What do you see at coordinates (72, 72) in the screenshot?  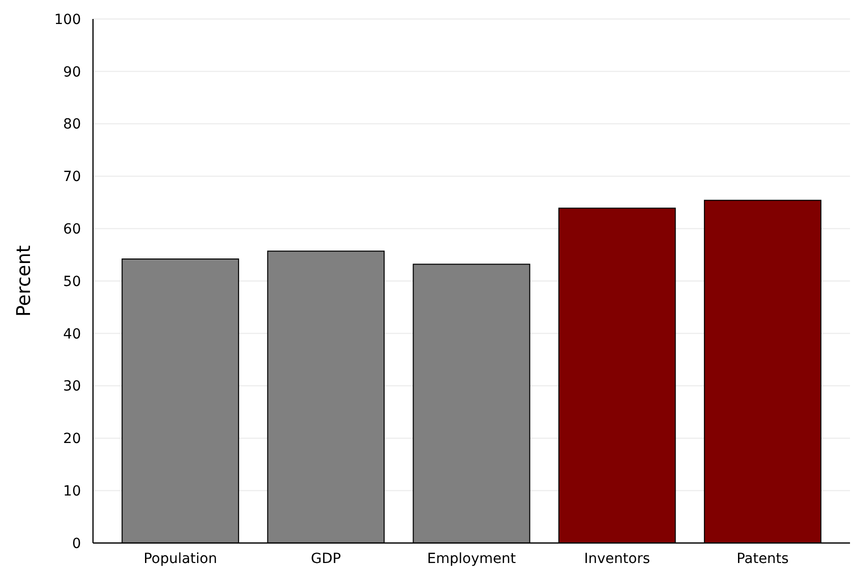 I see `y-tick-label: 90` at bounding box center [72, 72].